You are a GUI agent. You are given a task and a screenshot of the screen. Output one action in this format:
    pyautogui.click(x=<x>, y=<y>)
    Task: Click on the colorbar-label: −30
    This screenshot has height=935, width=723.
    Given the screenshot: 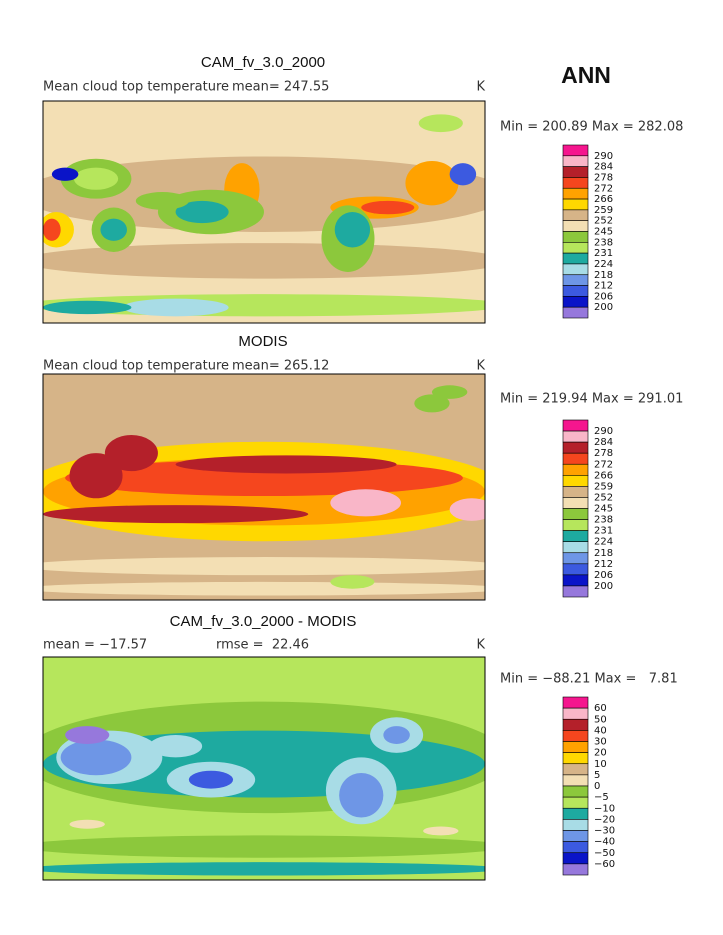 What is the action you would take?
    pyautogui.click(x=604, y=831)
    